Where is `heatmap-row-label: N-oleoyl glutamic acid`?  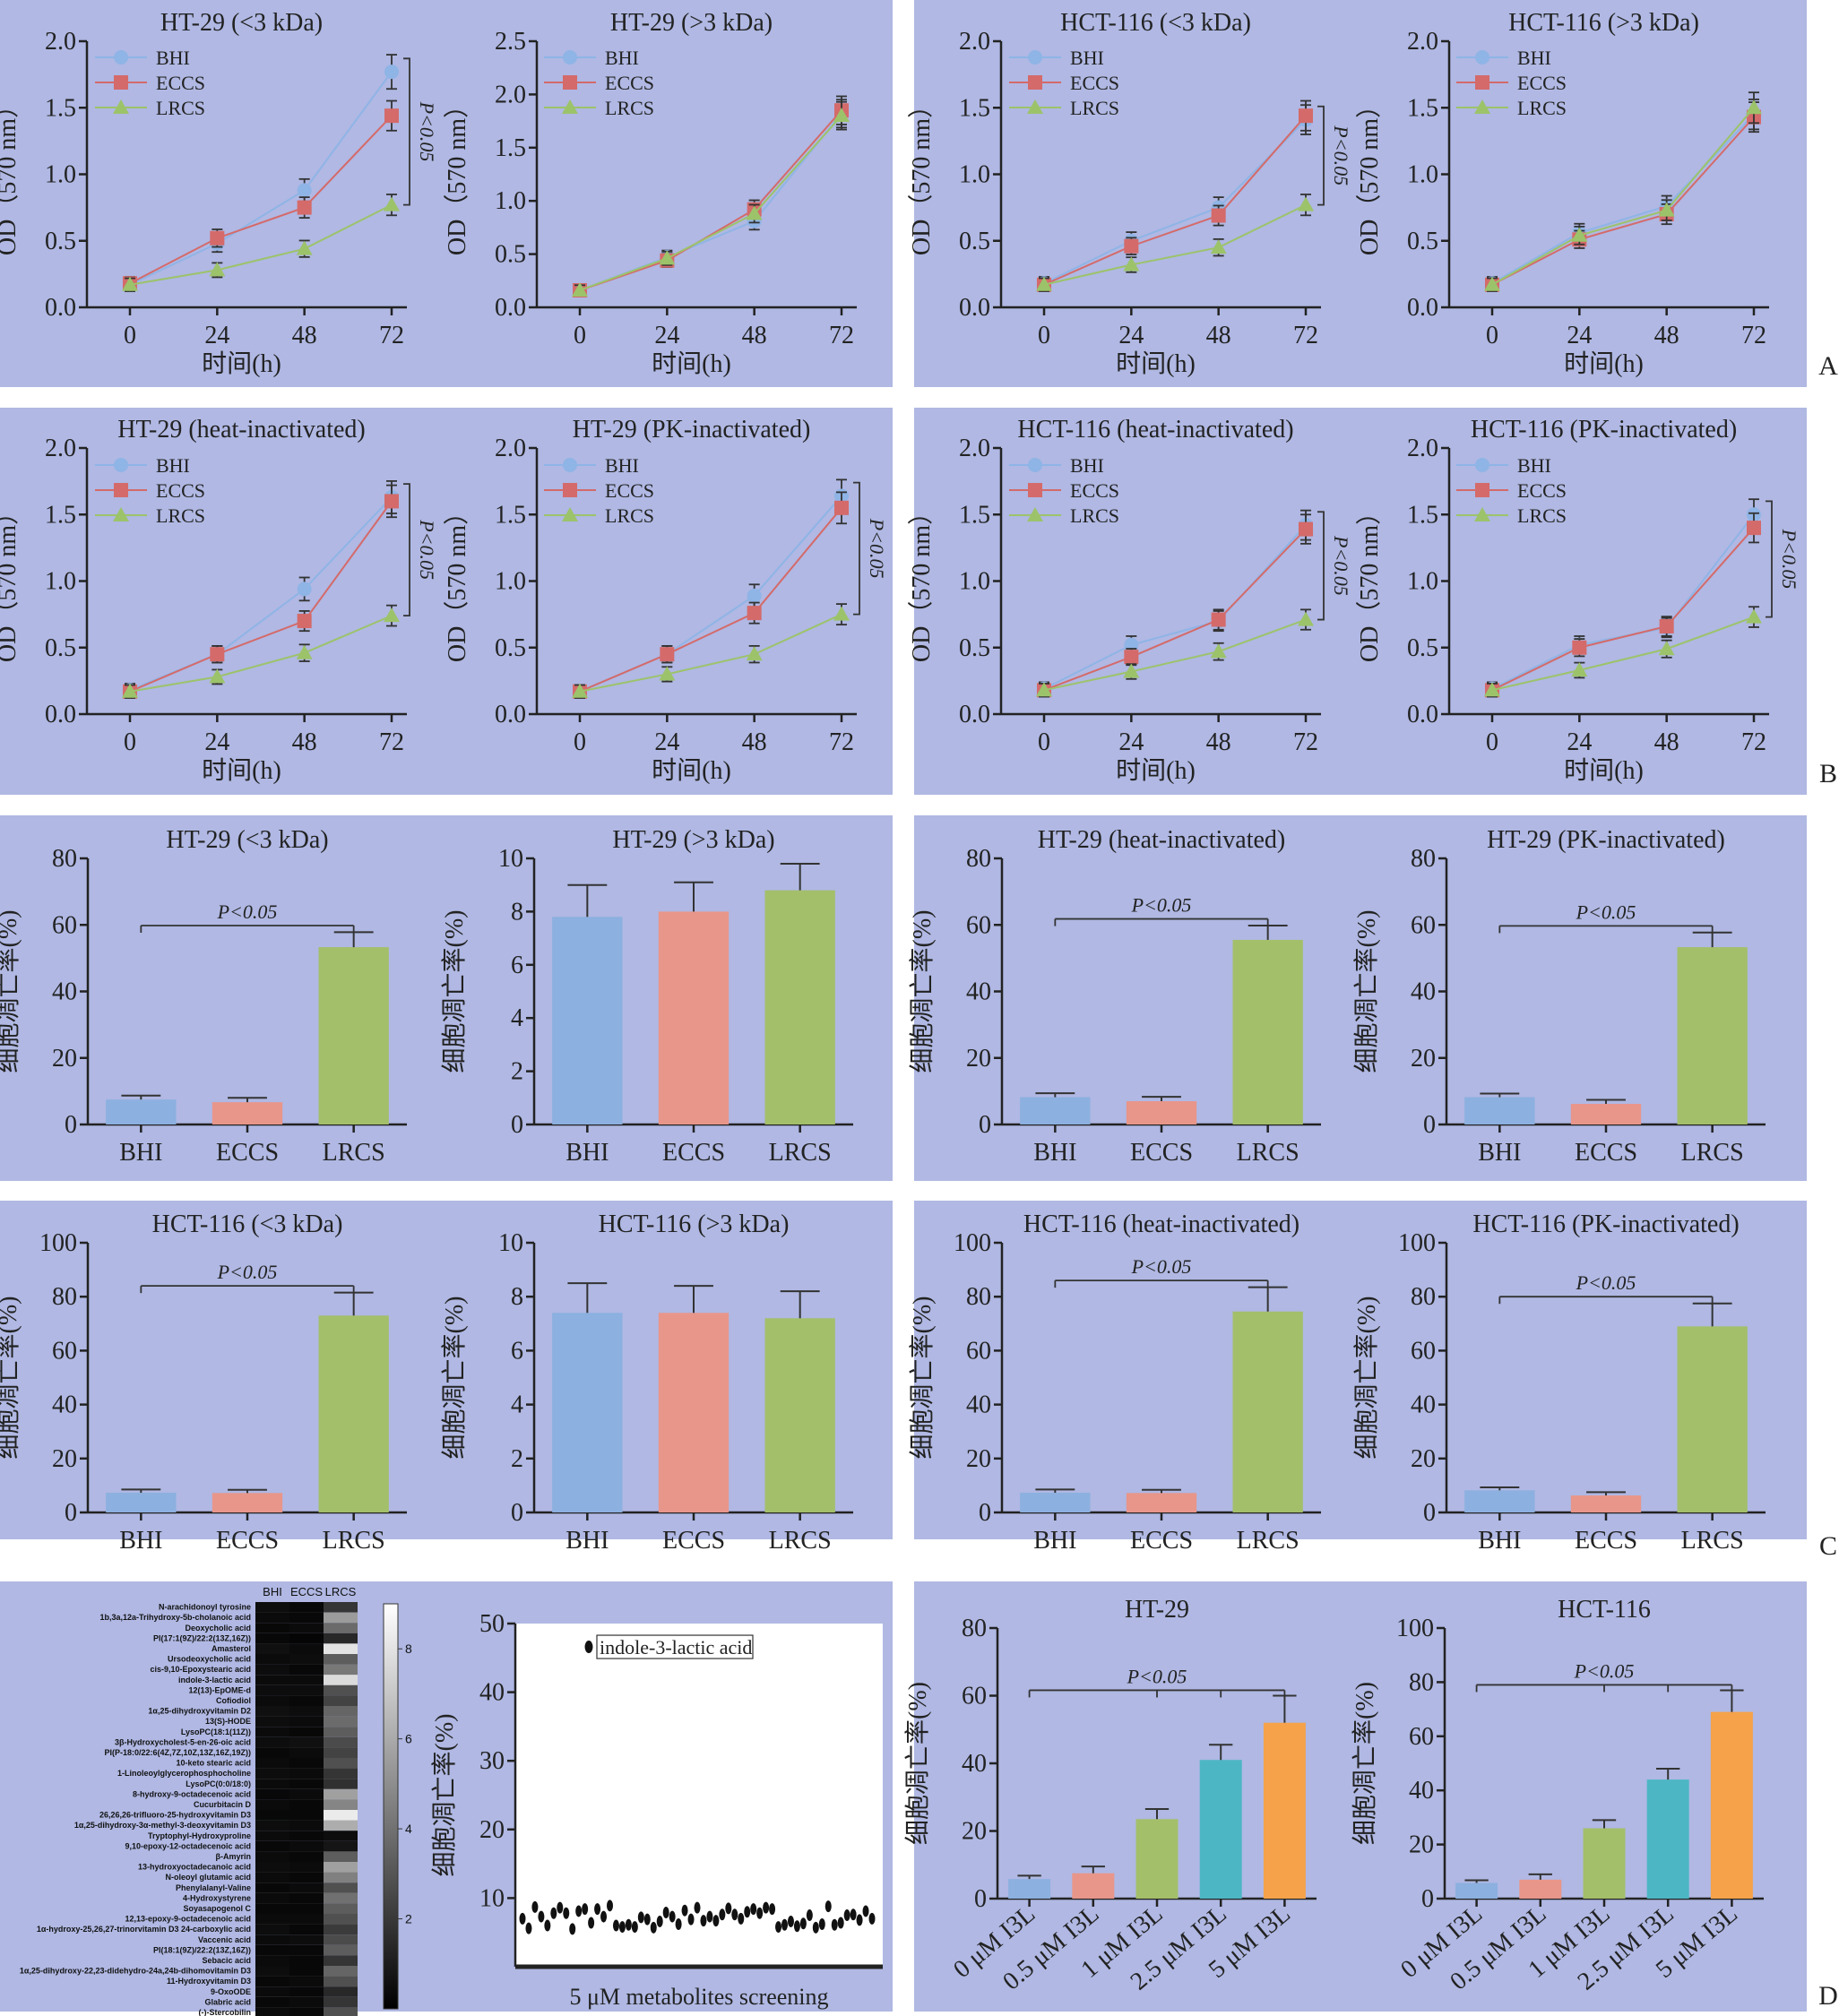 heatmap-row-label: N-oleoyl glutamic acid is located at coordinates (208, 1878).